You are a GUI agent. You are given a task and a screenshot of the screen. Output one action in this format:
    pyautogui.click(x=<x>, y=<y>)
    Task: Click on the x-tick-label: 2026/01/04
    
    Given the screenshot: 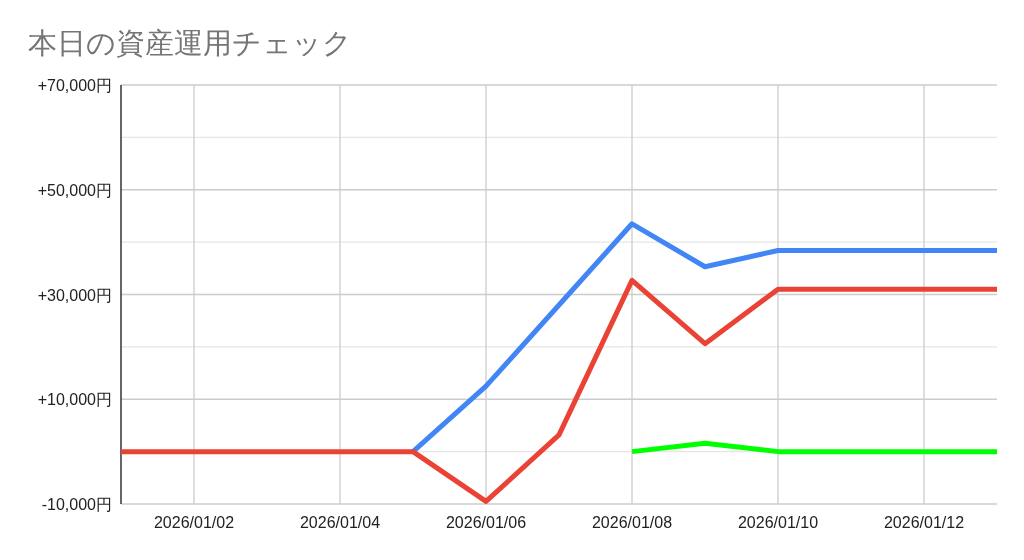 What is the action you would take?
    pyautogui.click(x=340, y=522)
    